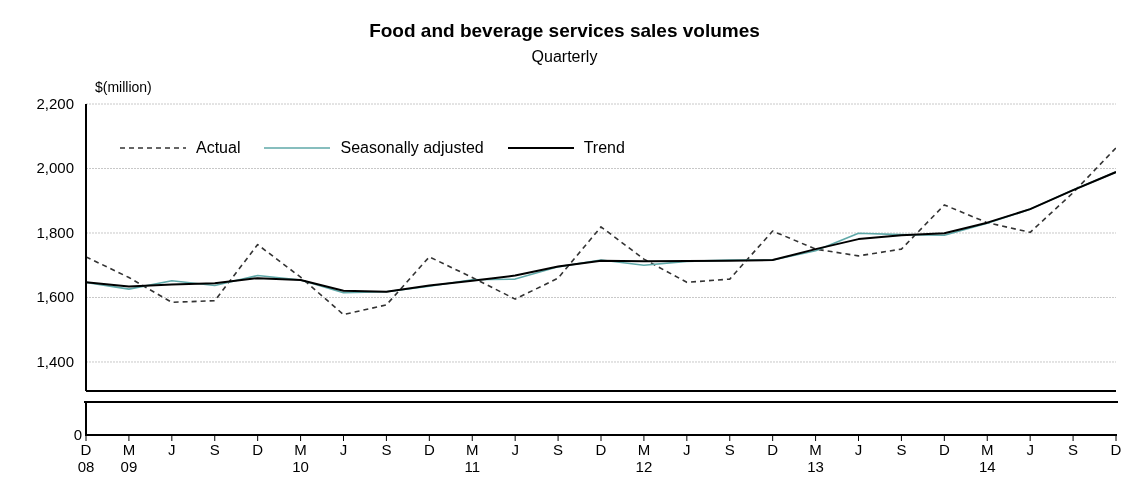 This screenshot has height=486, width=1129. I want to click on y-tick-label: 1,600, so click(55, 297).